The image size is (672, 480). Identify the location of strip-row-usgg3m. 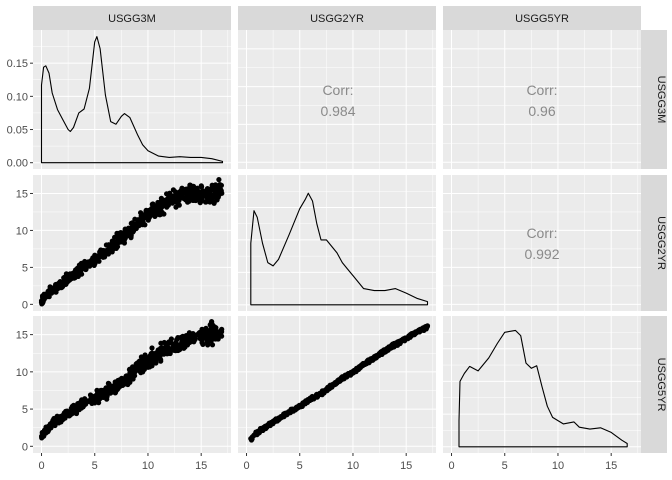
(654, 99).